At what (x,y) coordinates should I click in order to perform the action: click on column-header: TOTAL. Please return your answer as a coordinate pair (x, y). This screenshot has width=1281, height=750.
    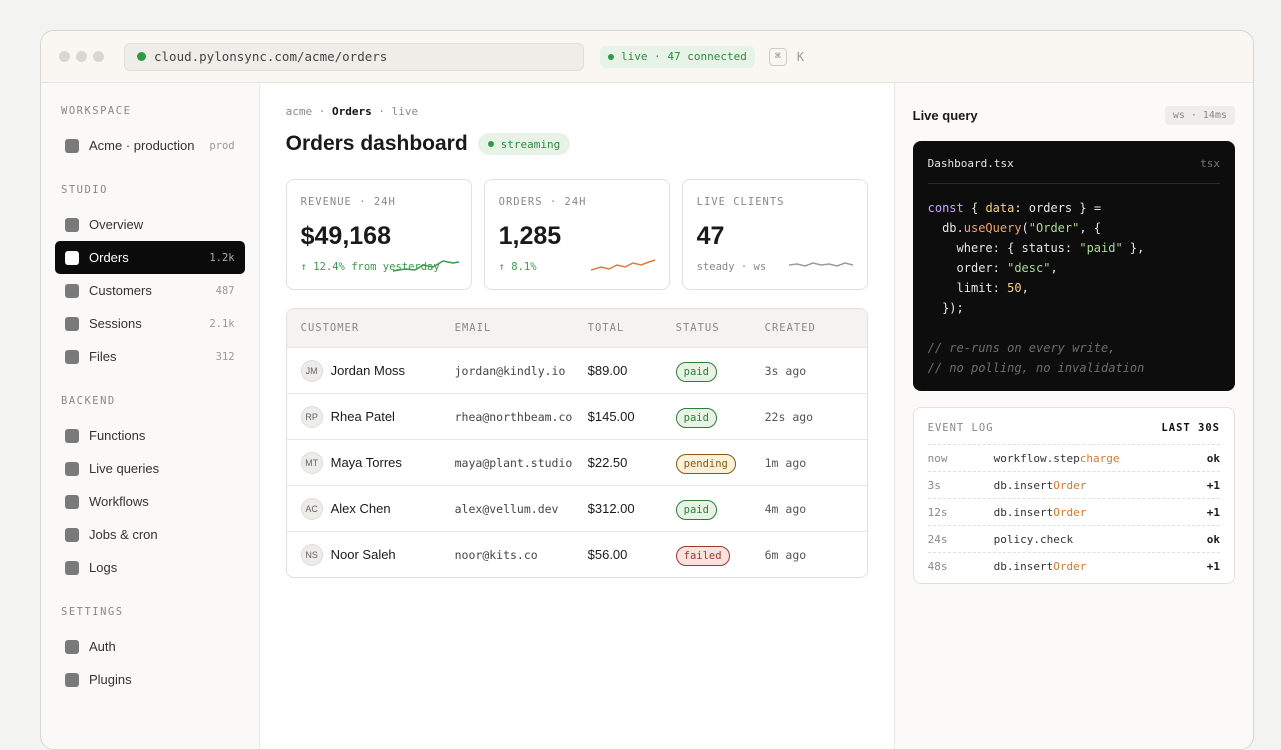
    Looking at the image, I should click on (606, 328).